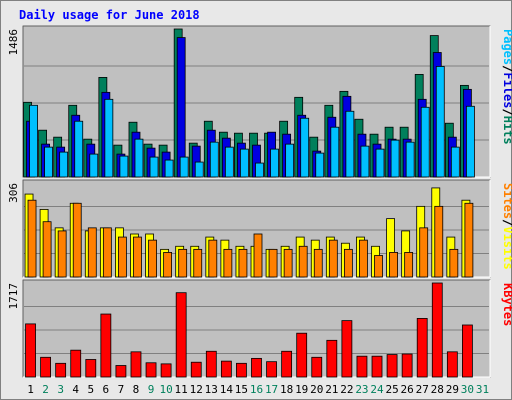  What do you see at coordinates (286, 389) in the screenshot?
I see `day-label-18: 18` at bounding box center [286, 389].